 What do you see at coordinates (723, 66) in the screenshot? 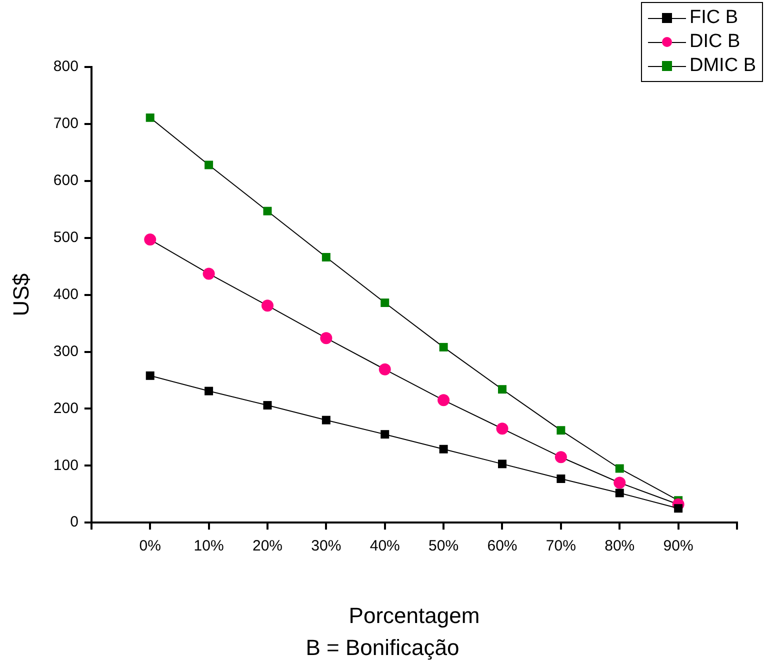
I see `legend-label: DMIC B` at bounding box center [723, 66].